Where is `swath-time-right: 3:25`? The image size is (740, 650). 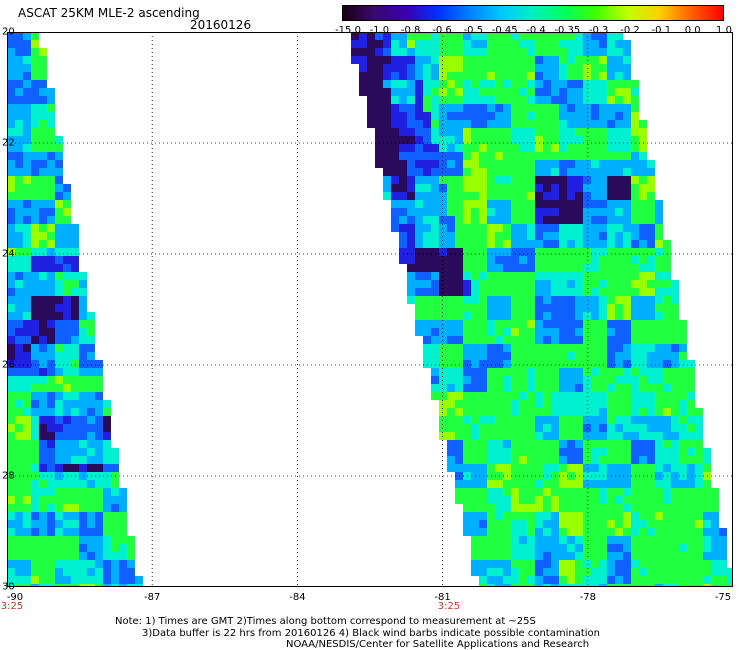
swath-time-right: 3:25 is located at coordinates (449, 606).